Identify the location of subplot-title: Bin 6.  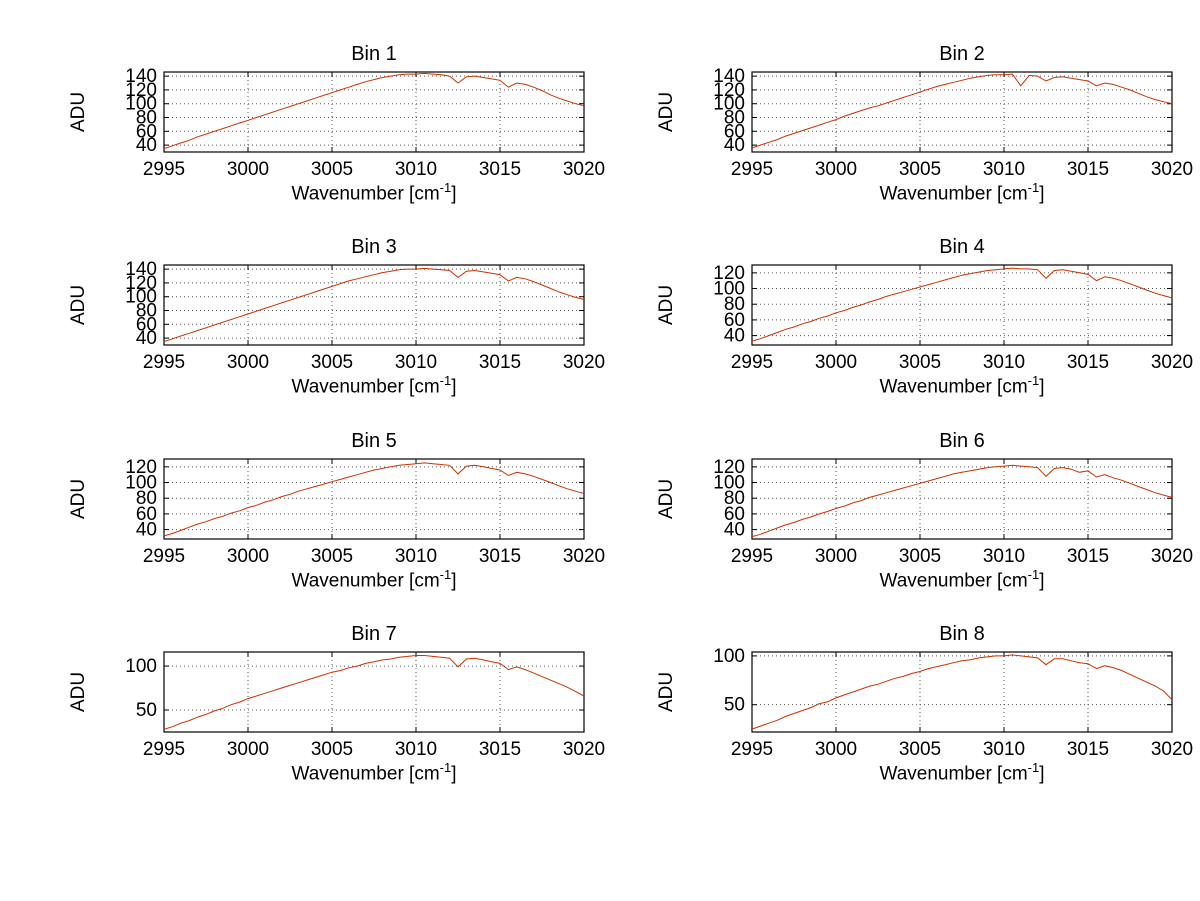
(962, 440).